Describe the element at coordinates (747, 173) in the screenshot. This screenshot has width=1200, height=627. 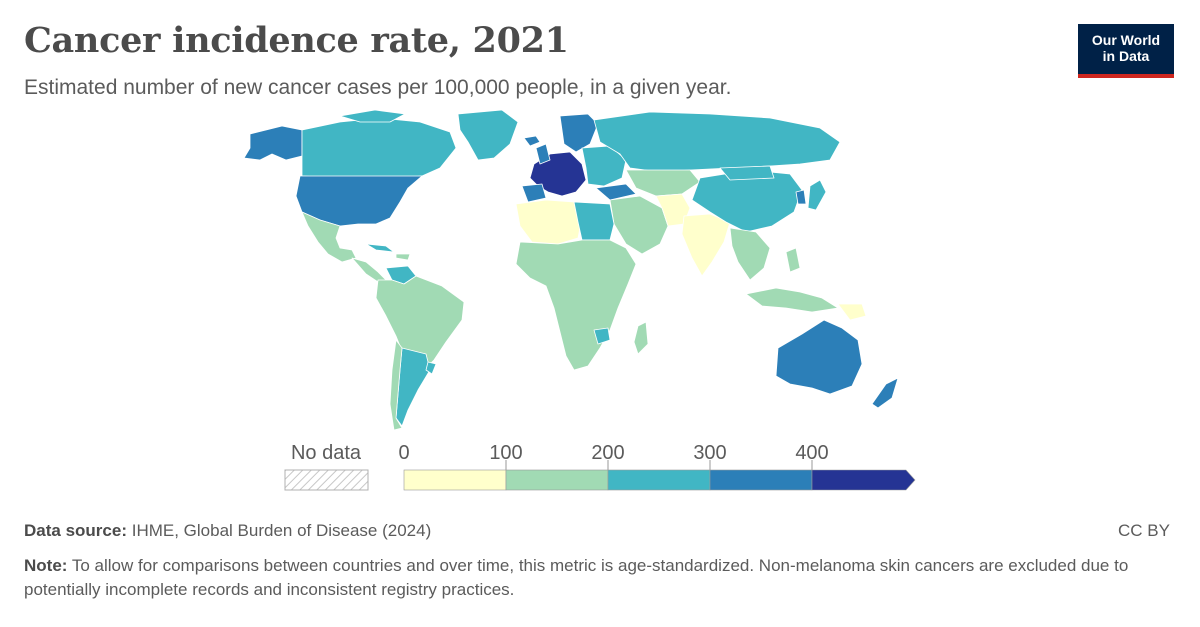
I see `region-mongolia` at that location.